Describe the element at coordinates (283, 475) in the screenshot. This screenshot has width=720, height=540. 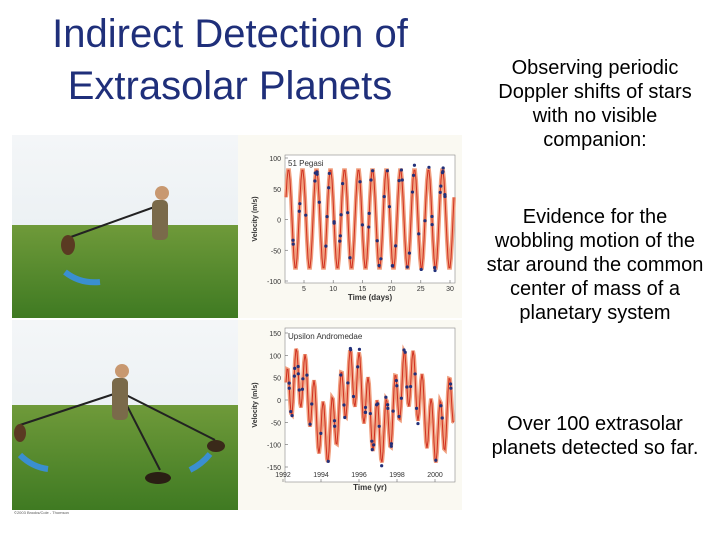
I see `x-tick-label: 1992` at that location.